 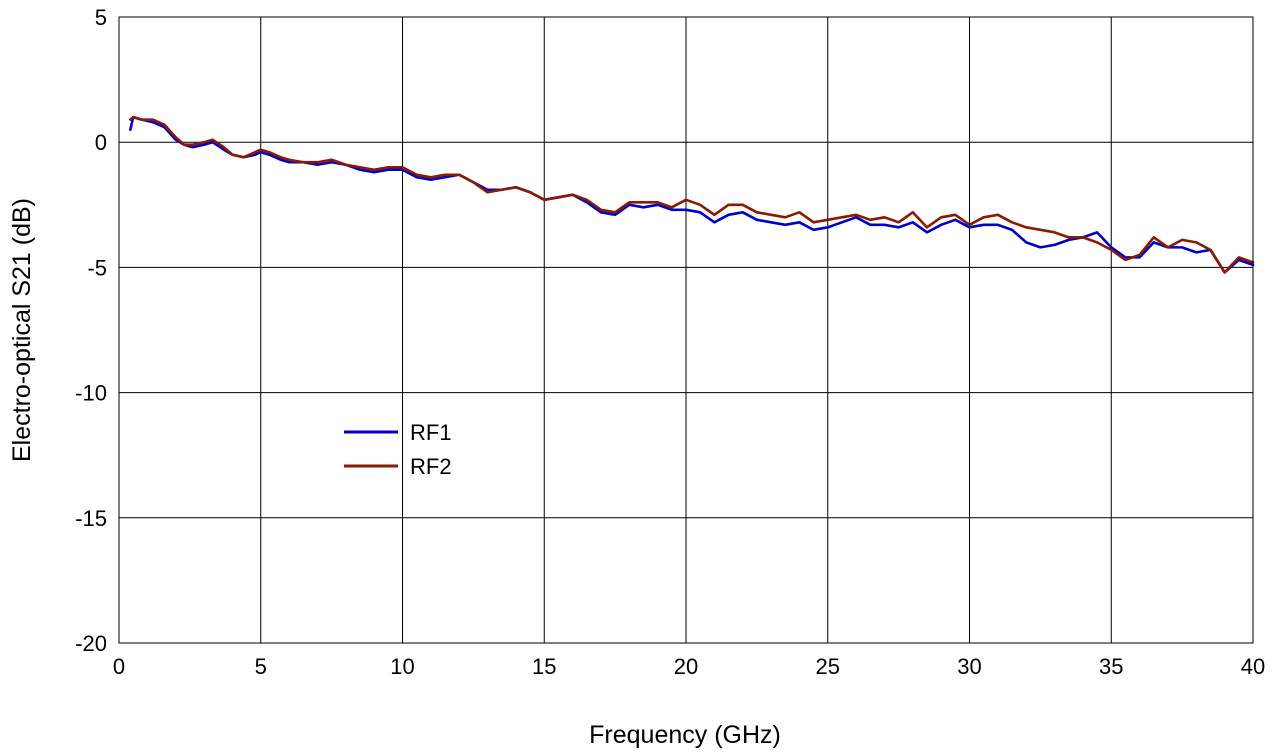 What do you see at coordinates (431, 466) in the screenshot?
I see `legend-label-rf2: RF2` at bounding box center [431, 466].